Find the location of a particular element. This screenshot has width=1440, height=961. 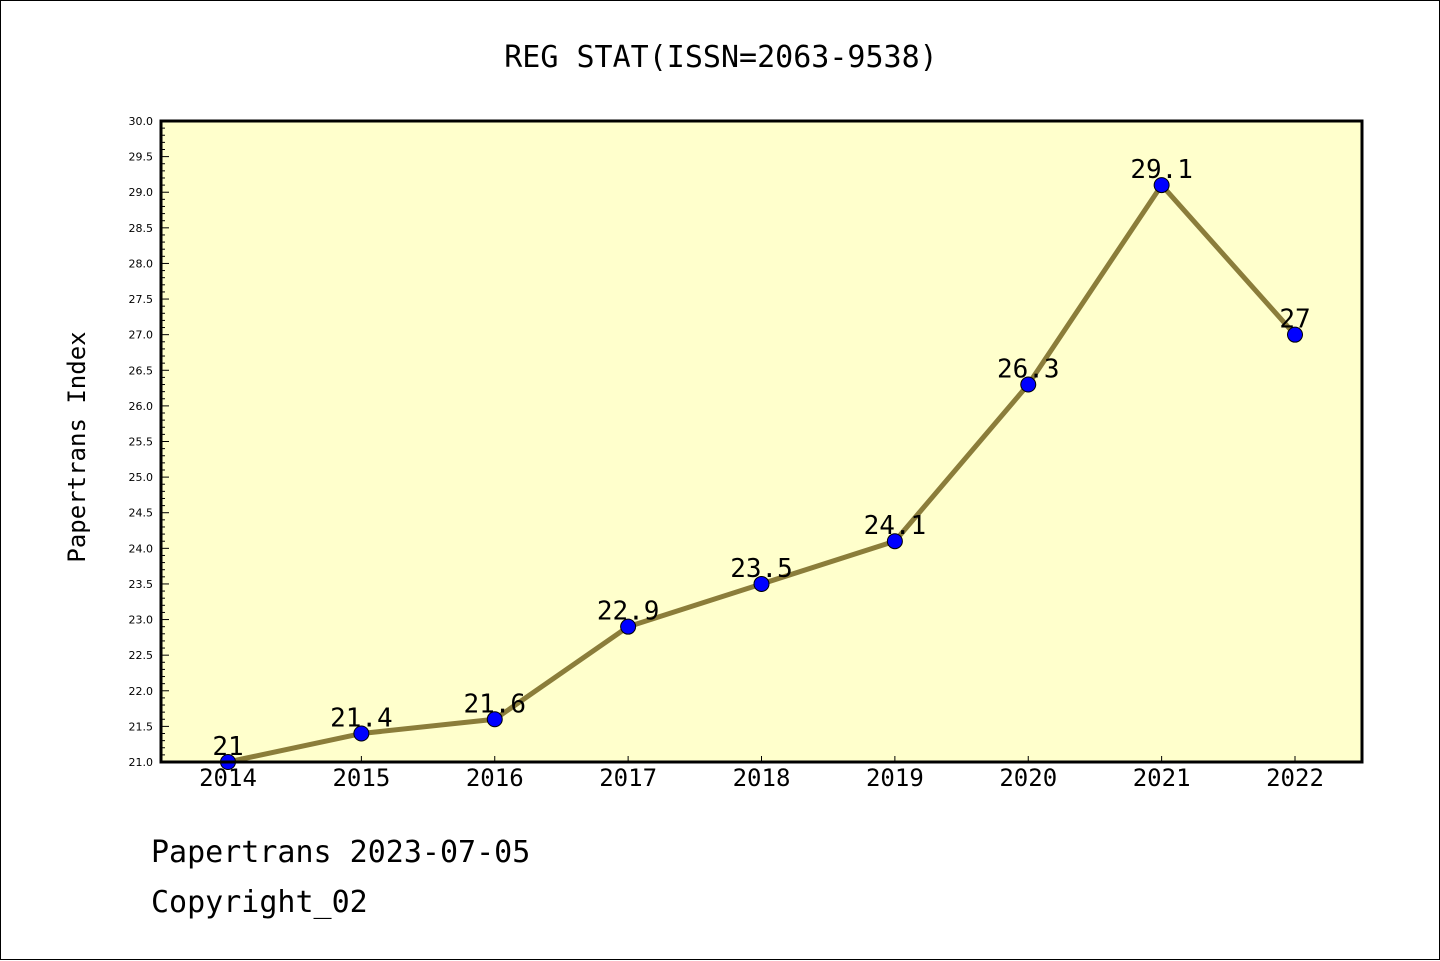

y-tick-label: 26.0 is located at coordinates (141, 406).